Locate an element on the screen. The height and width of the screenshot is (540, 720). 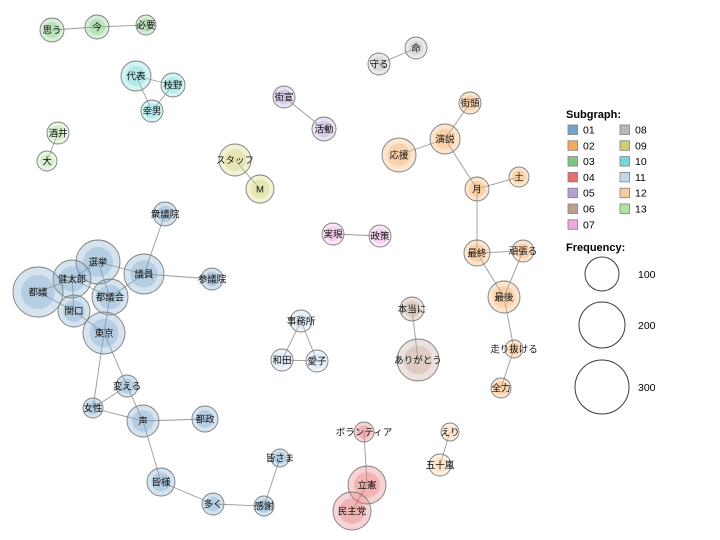
legend-frequency-label-300: 300 is located at coordinates (647, 388).